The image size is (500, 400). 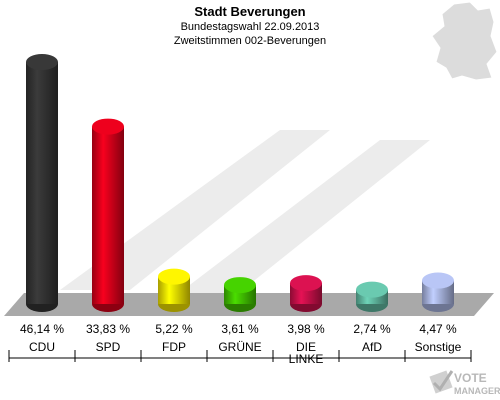 I want to click on chart-title: Stadt Beverungen, so click(x=250, y=11).